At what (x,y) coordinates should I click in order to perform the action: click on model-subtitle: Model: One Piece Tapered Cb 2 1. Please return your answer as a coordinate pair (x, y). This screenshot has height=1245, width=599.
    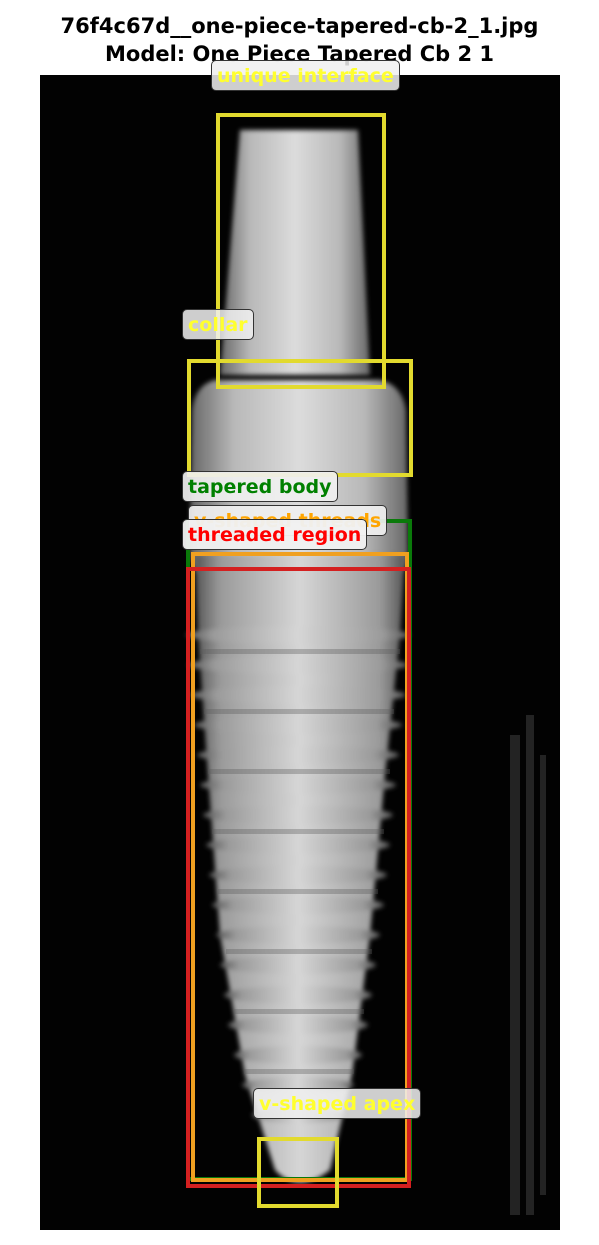
    Looking at the image, I should click on (299, 54).